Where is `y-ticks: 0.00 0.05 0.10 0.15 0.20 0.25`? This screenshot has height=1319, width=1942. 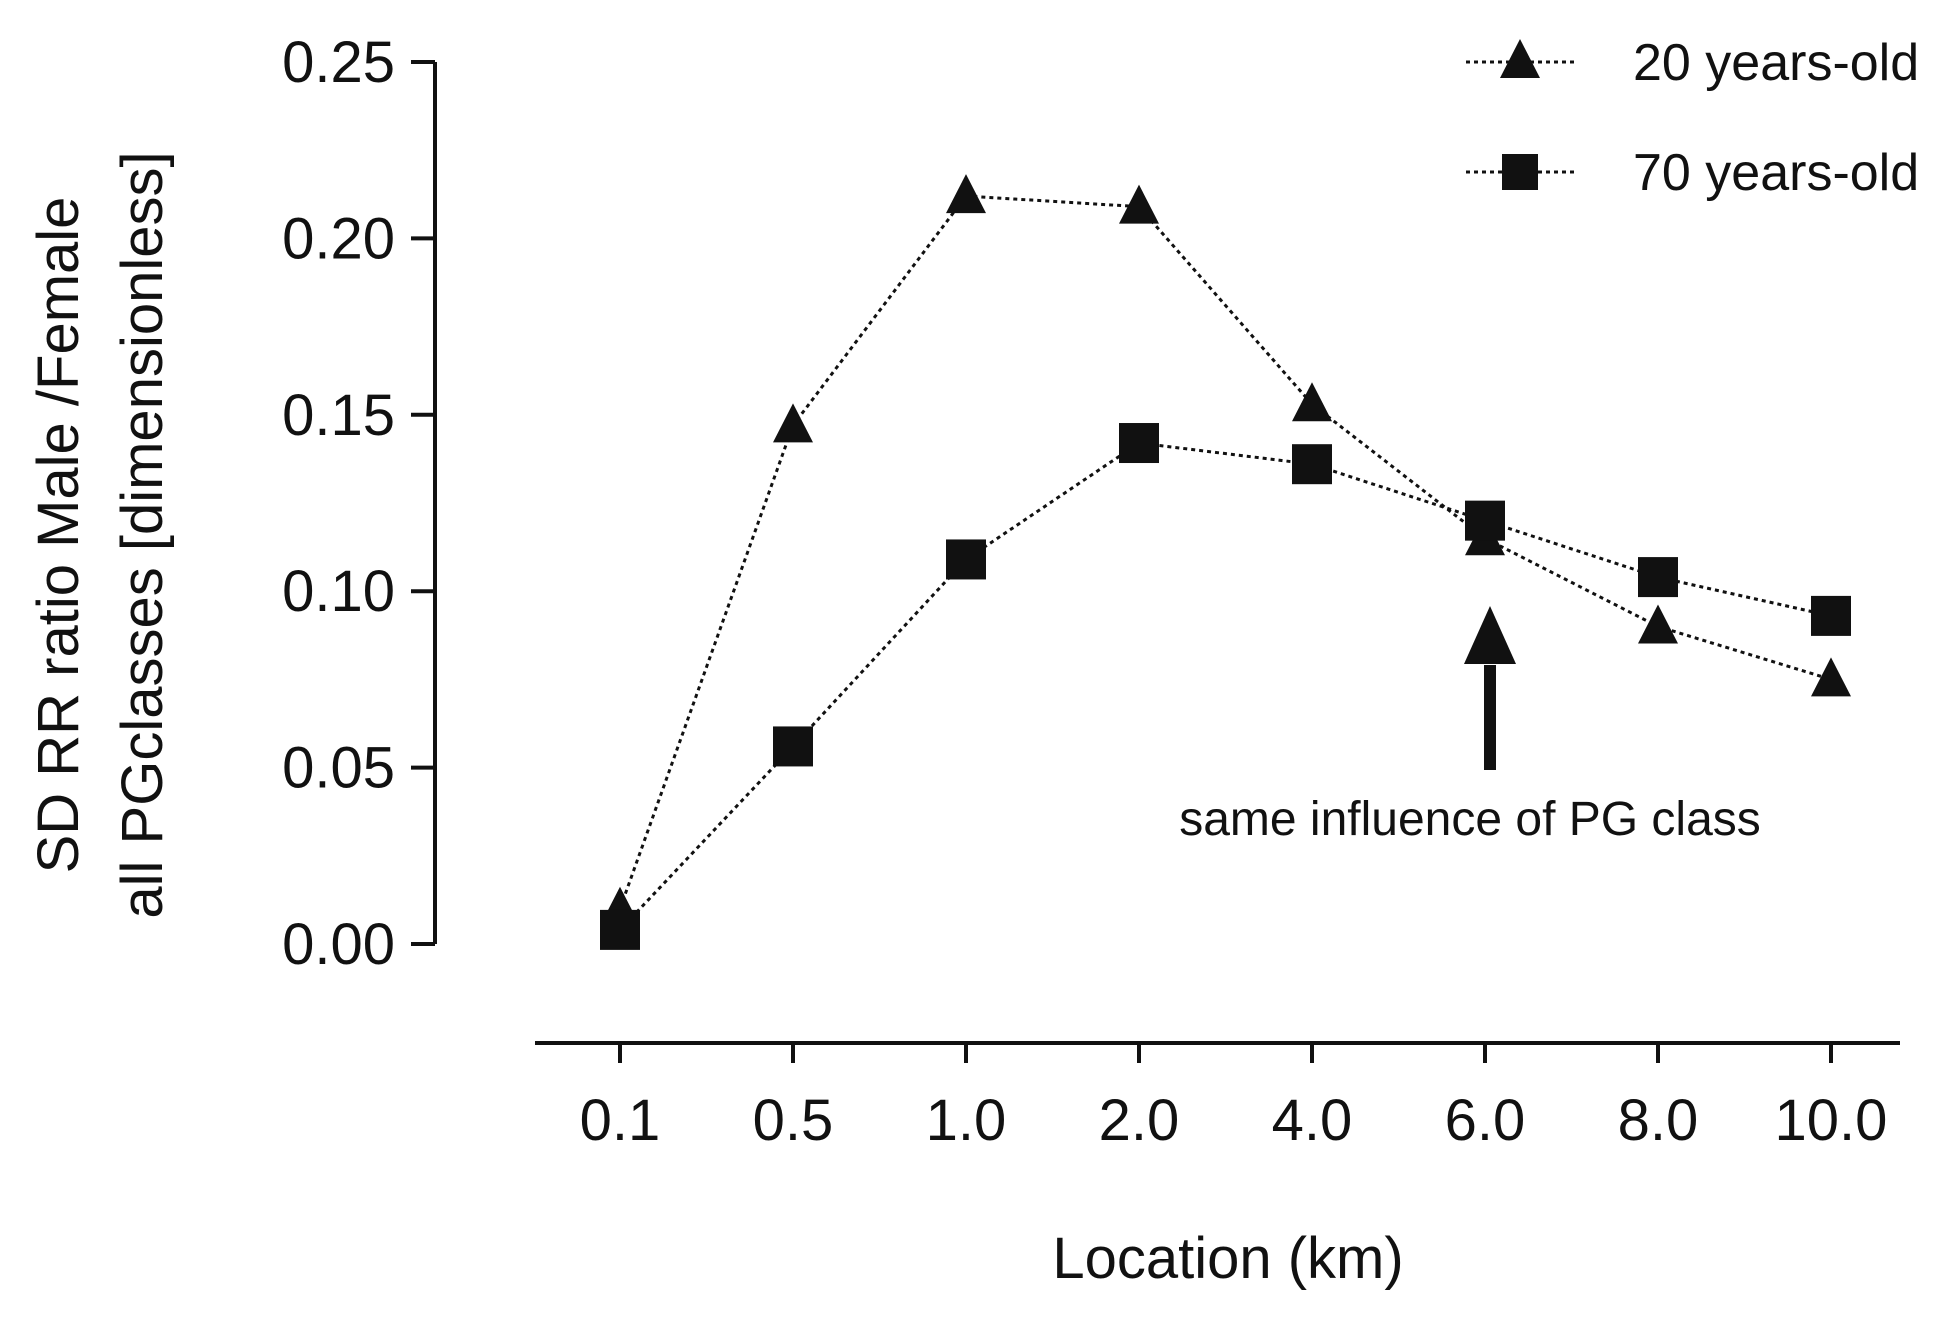
y-ticks: 0.00 0.05 0.10 0.15 0.20 0.25 is located at coordinates (358, 503).